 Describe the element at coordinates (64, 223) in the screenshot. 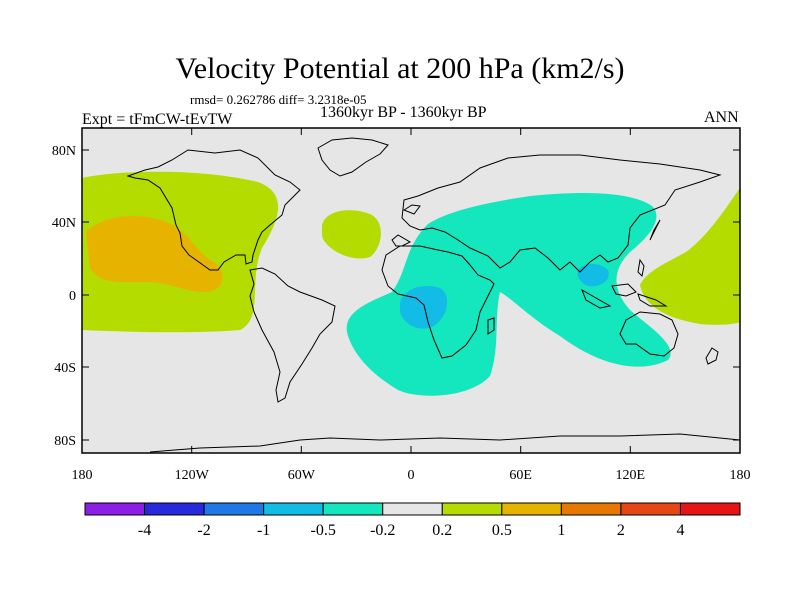

I see `y-tick-label: 40N` at that location.